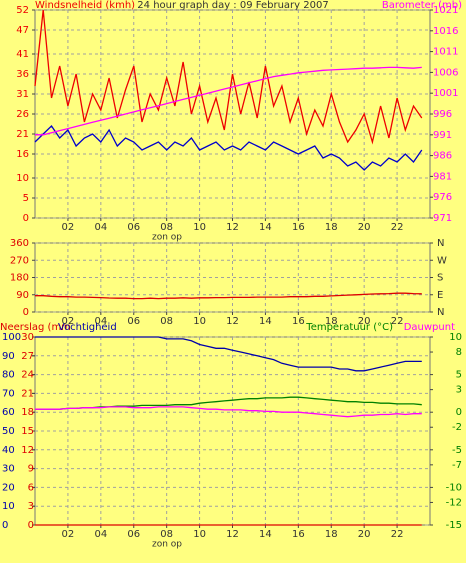 The height and width of the screenshot is (563, 466). Describe the element at coordinates (349, 327) in the screenshot. I see `series-label: Temperatuur (°C)` at that location.